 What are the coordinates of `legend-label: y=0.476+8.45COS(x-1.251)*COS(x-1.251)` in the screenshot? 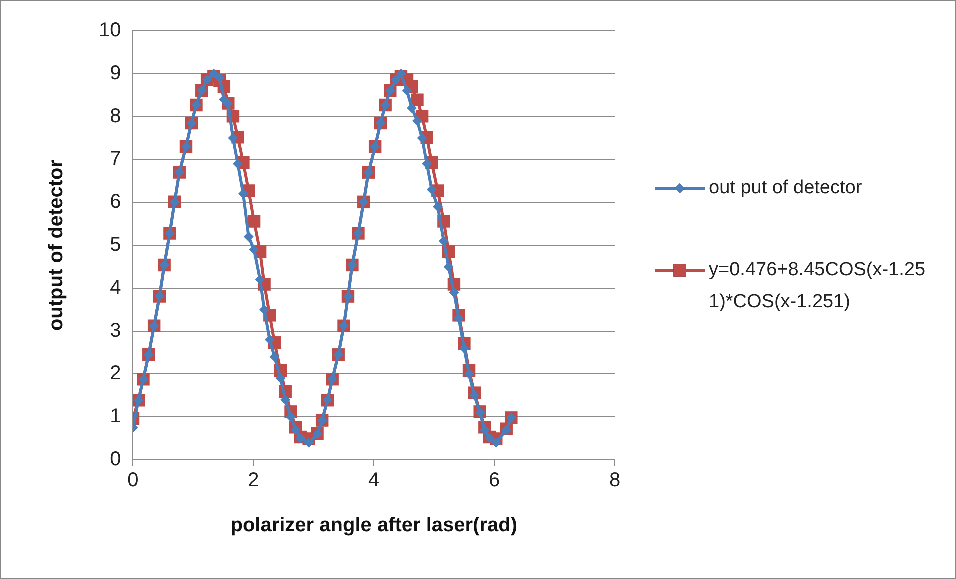 It's located at (817, 286).